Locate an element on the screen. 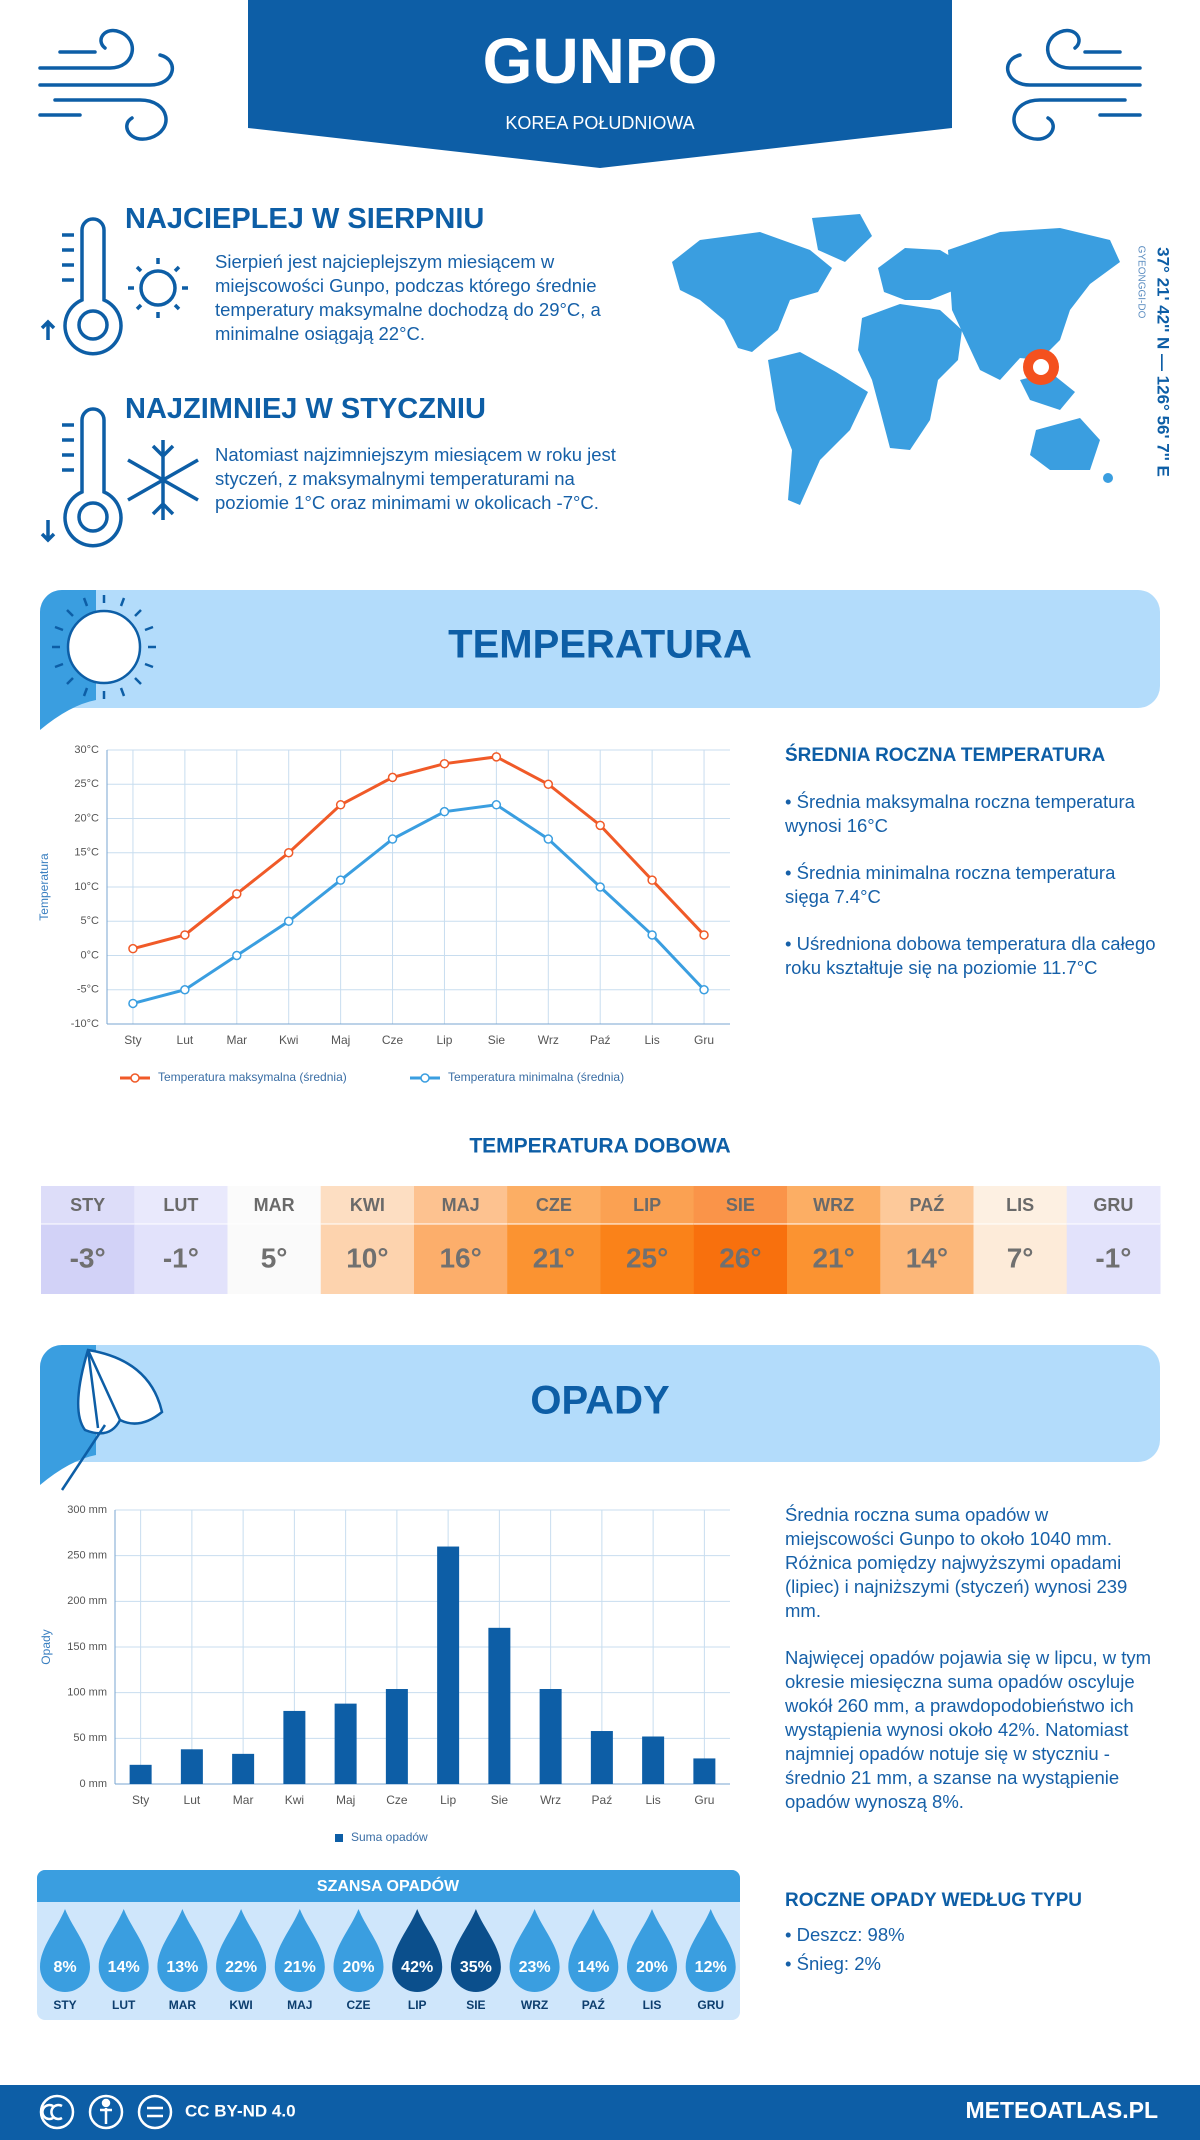 The width and height of the screenshot is (1200, 2140). chance-month: WRZ is located at coordinates (534, 2005).